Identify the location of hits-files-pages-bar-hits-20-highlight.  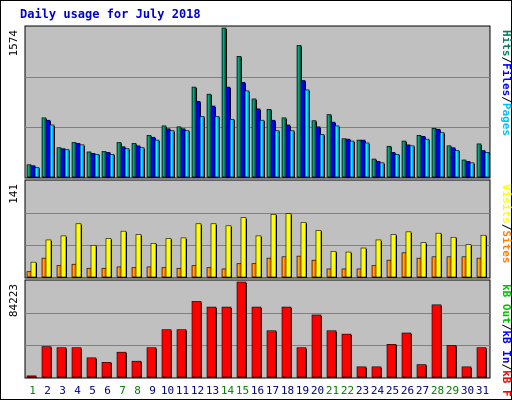
(313, 148).